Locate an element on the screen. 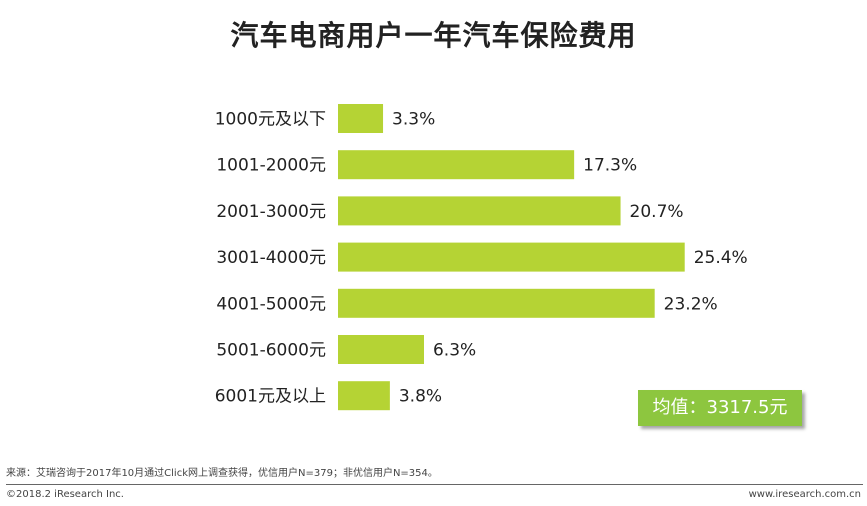 The image size is (867, 506). category-label: 3001-4000元 is located at coordinates (271, 258).